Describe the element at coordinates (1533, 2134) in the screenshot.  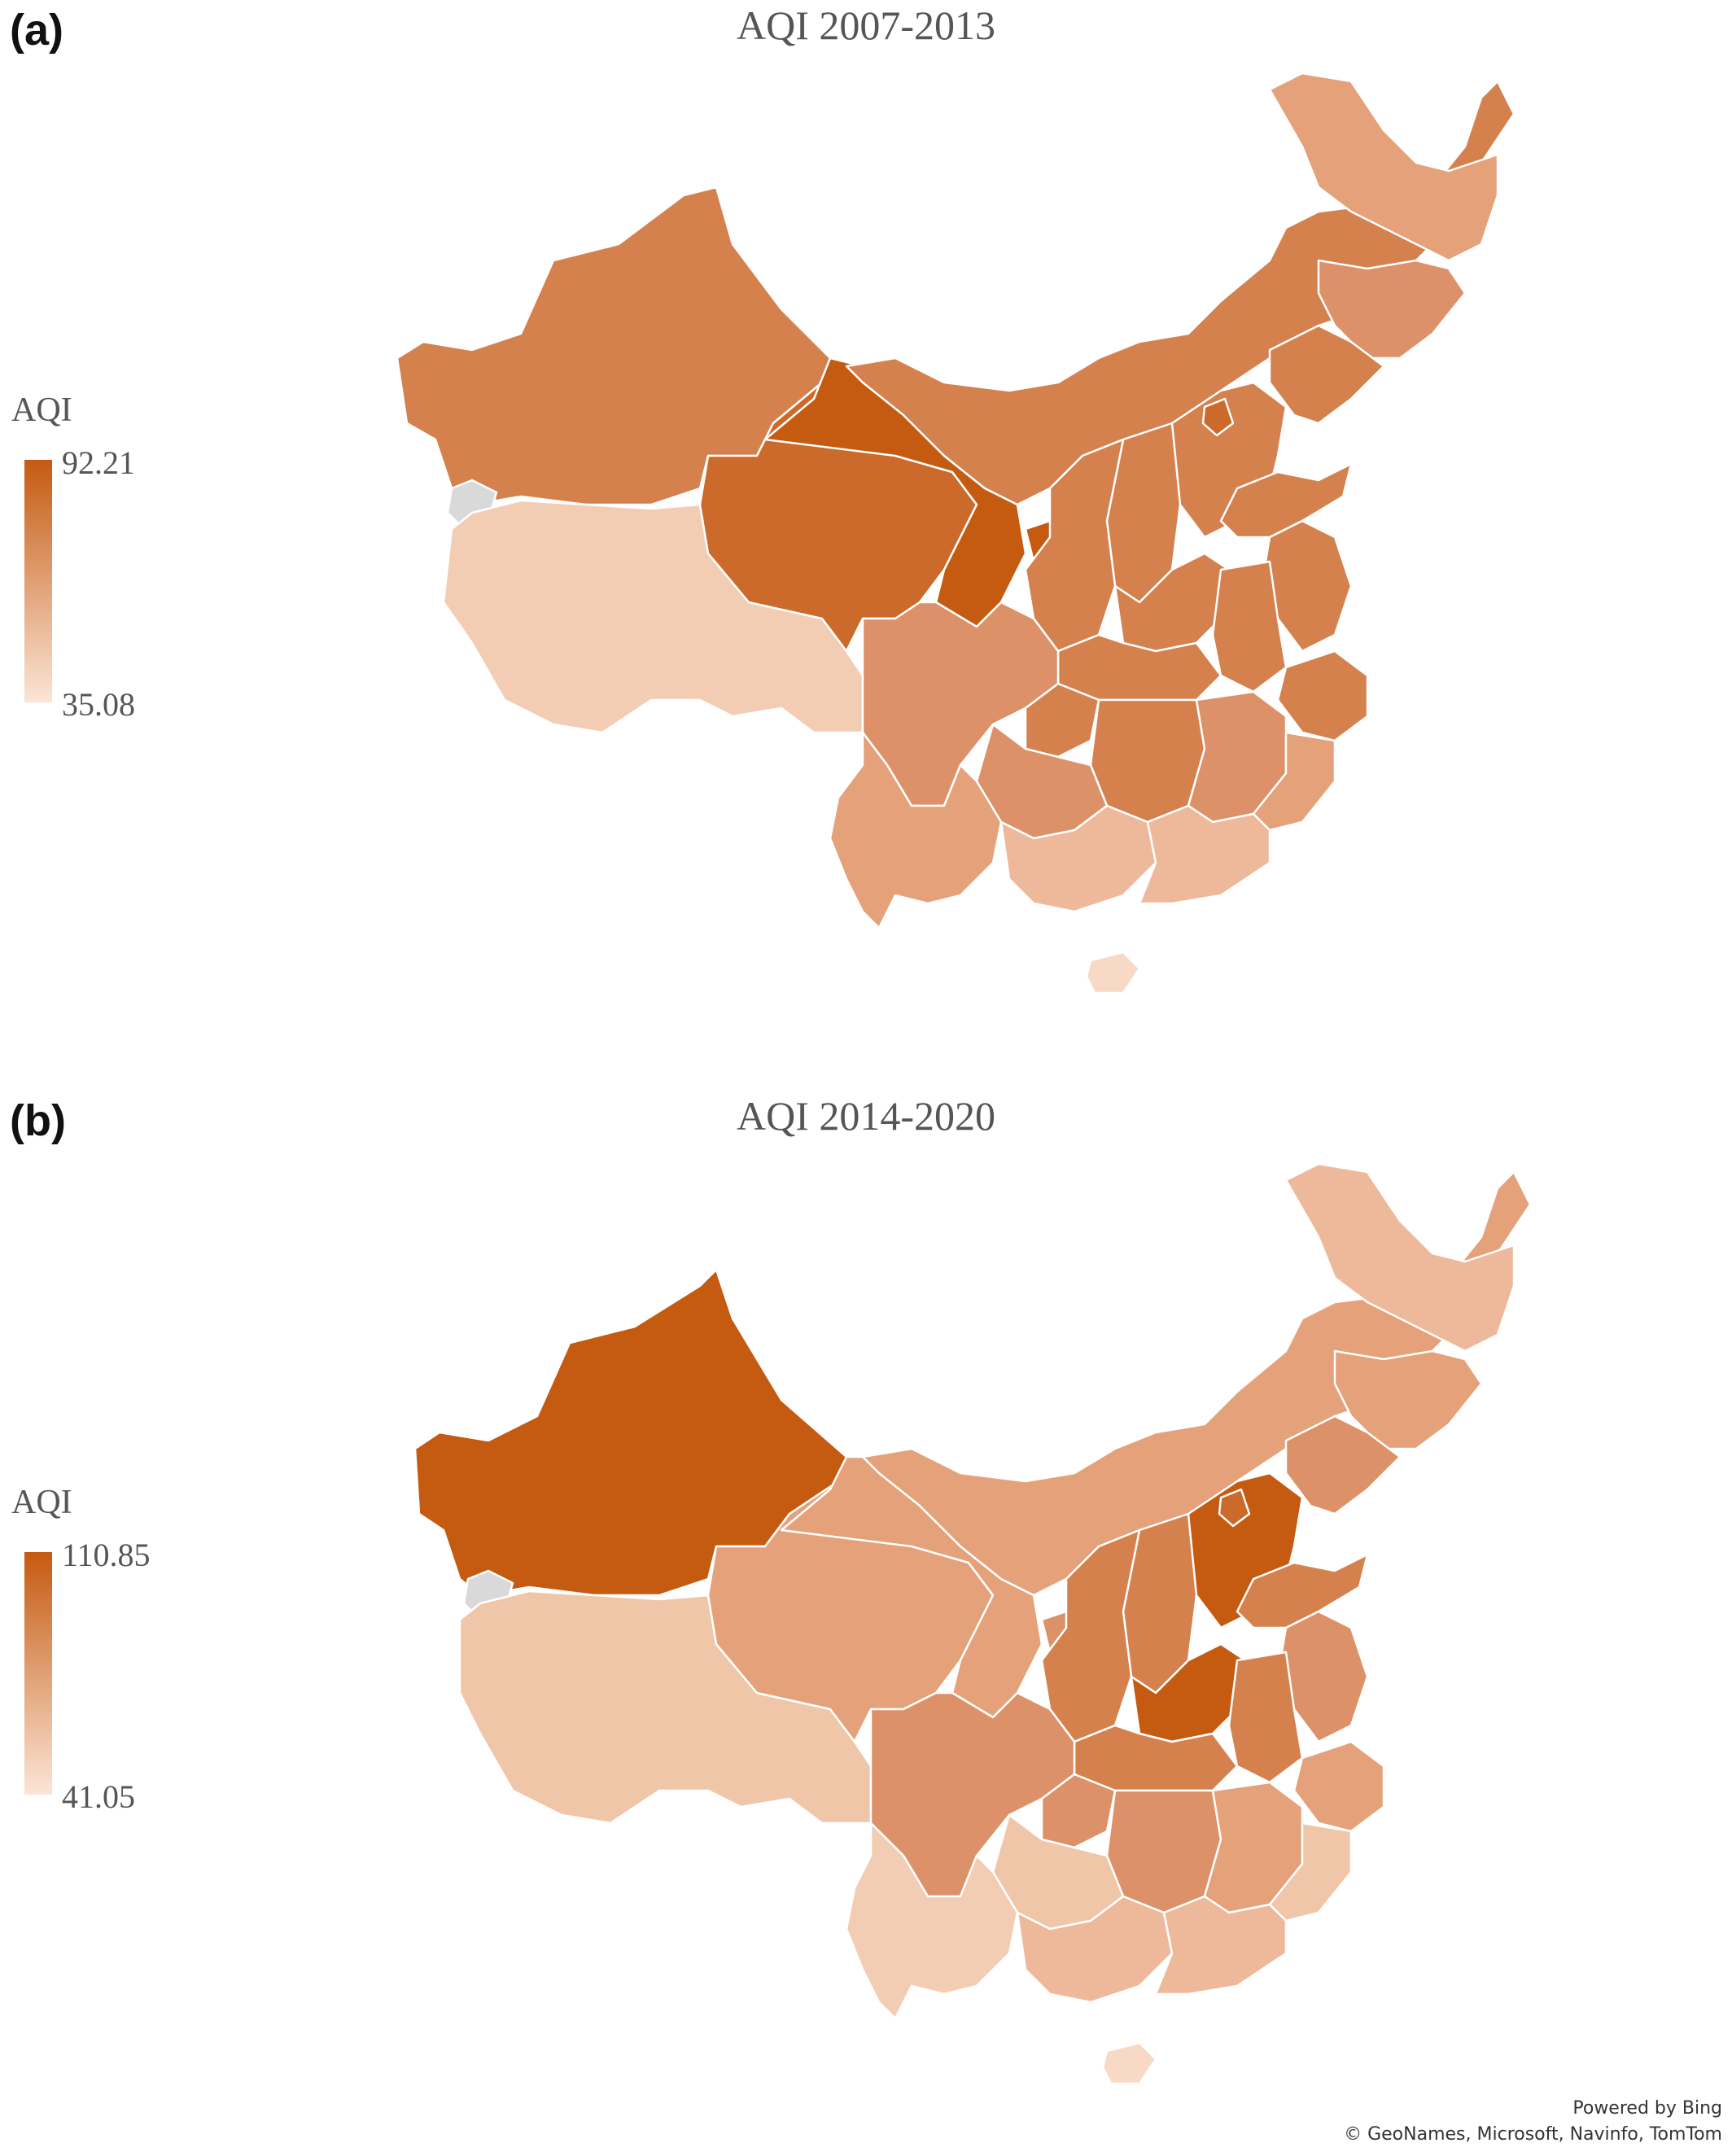
I see `attribution-sources: © GeoNames, Microsoft, Navinfo, TomTom` at that location.